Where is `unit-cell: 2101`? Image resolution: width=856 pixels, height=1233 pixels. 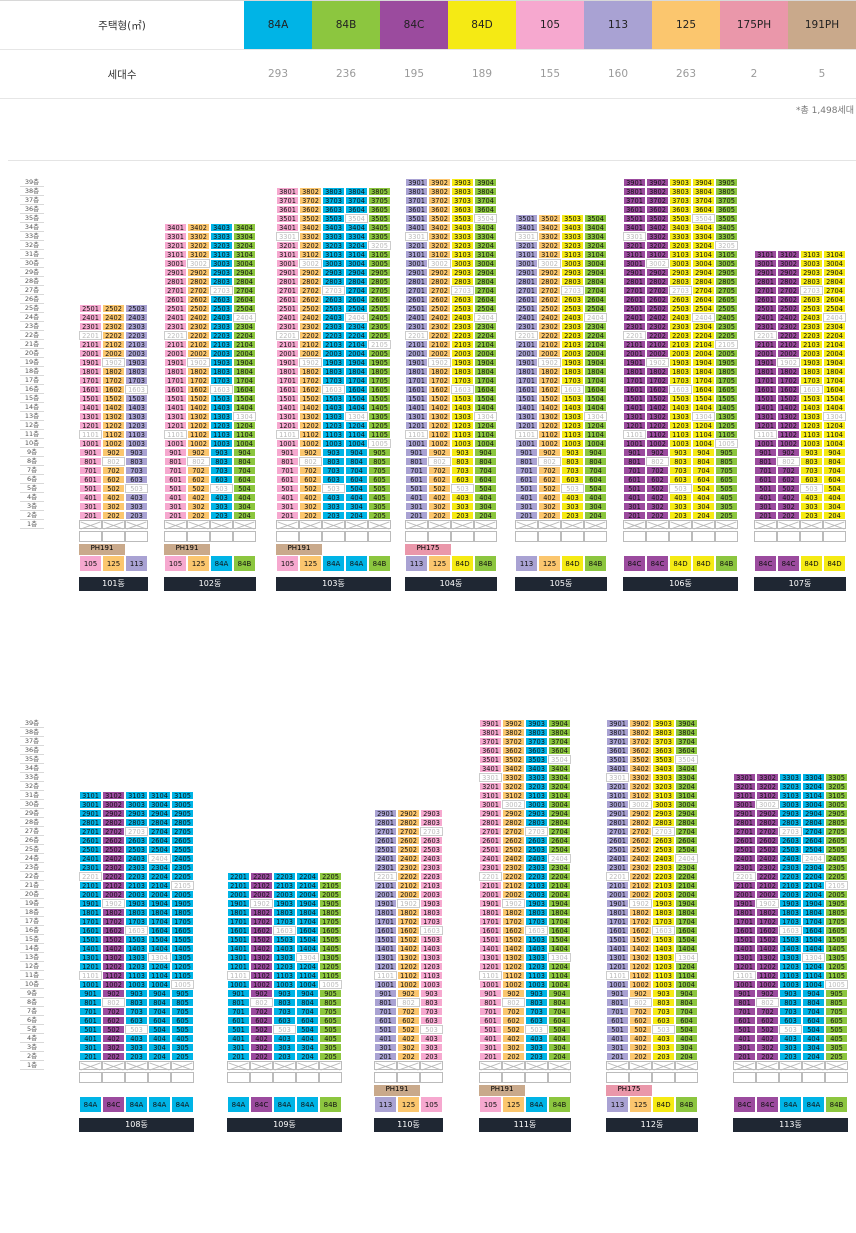
unit-cell: 2101 is located at coordinates (765, 344).